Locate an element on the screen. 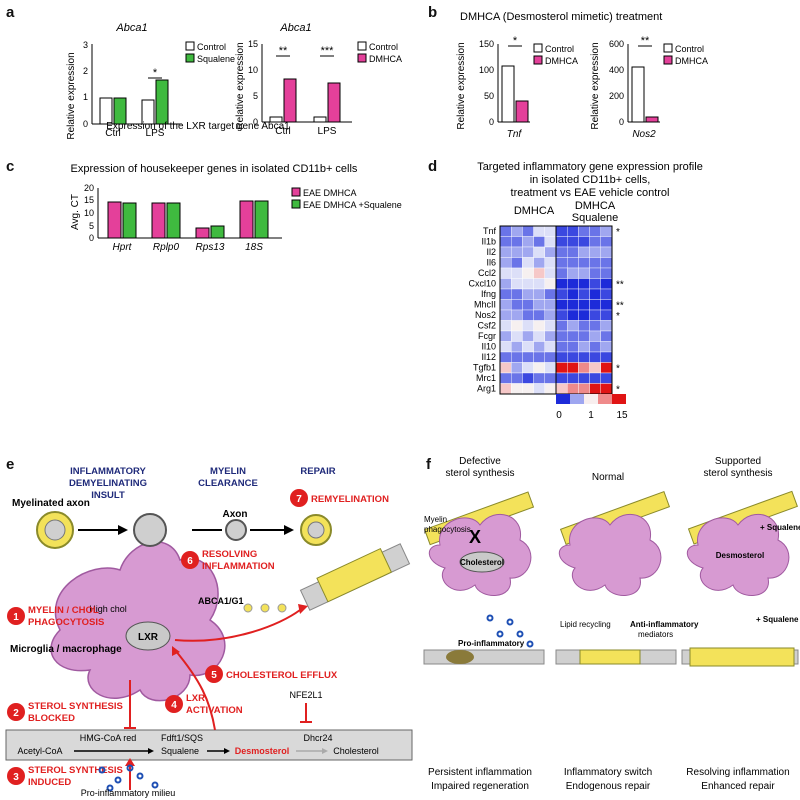  label-milieu: Pro-inflammatory milieu is located at coordinates (128, 793).